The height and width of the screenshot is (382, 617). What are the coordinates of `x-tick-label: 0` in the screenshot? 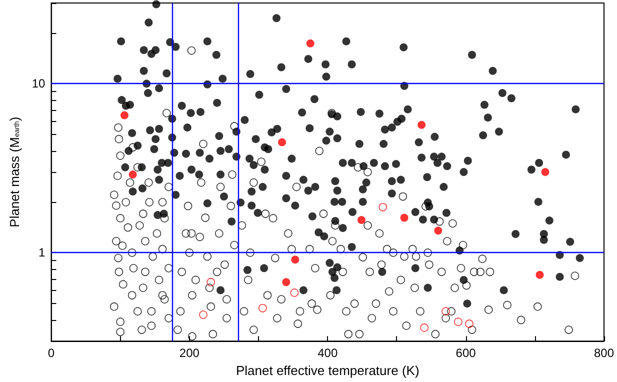 It's located at (51, 353).